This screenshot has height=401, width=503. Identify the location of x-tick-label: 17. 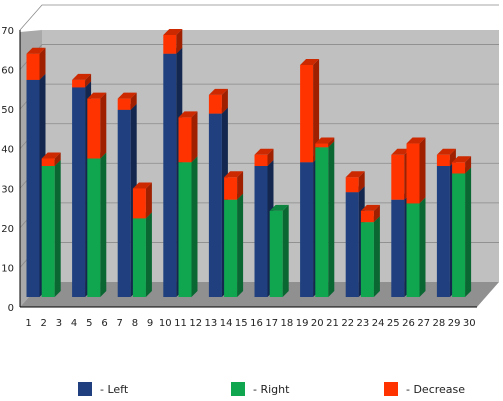
(271, 323).